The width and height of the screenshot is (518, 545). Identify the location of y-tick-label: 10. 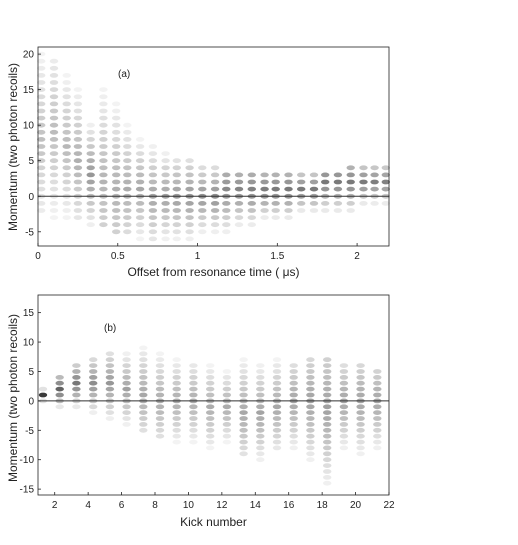
(29, 343).